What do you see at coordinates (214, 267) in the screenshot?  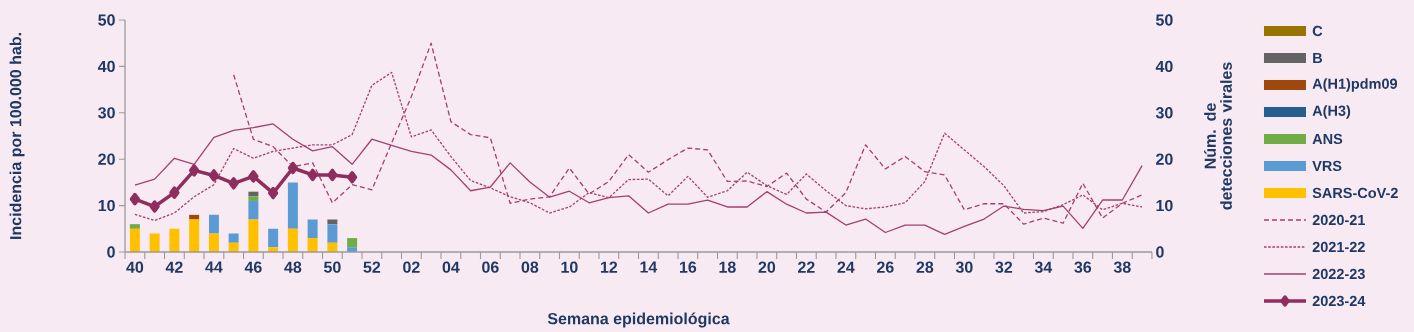 I see `x-tick-label: 44` at bounding box center [214, 267].